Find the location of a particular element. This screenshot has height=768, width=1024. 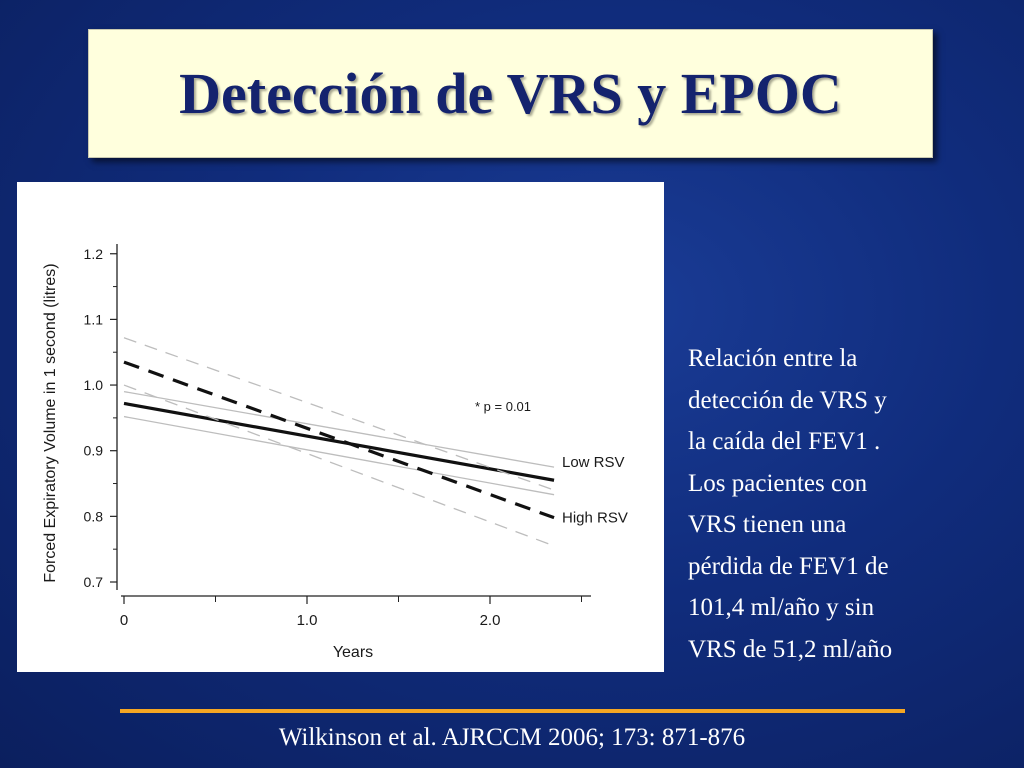

title-box: Detección de VRS y EPOC is located at coordinates (510, 93).